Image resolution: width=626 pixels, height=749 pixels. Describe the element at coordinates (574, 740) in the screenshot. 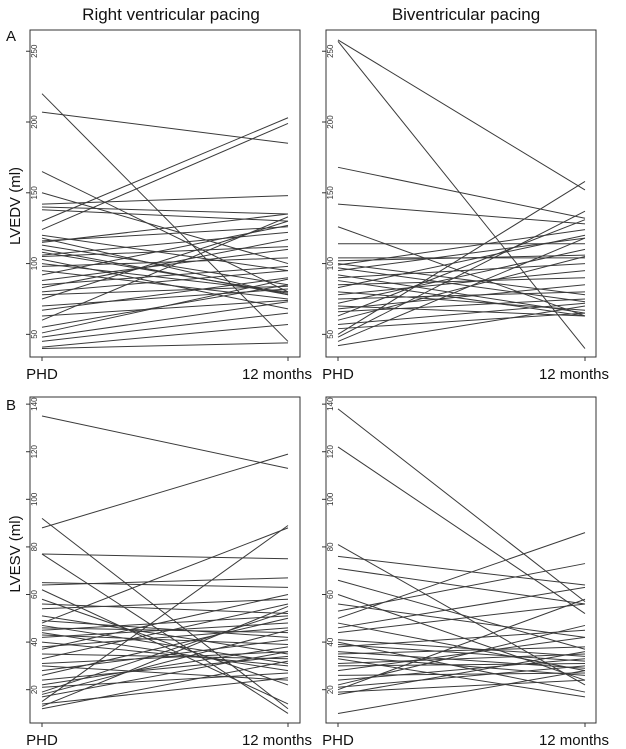

I see `x-tick-label-biv-lvesv-1: 12 months` at that location.